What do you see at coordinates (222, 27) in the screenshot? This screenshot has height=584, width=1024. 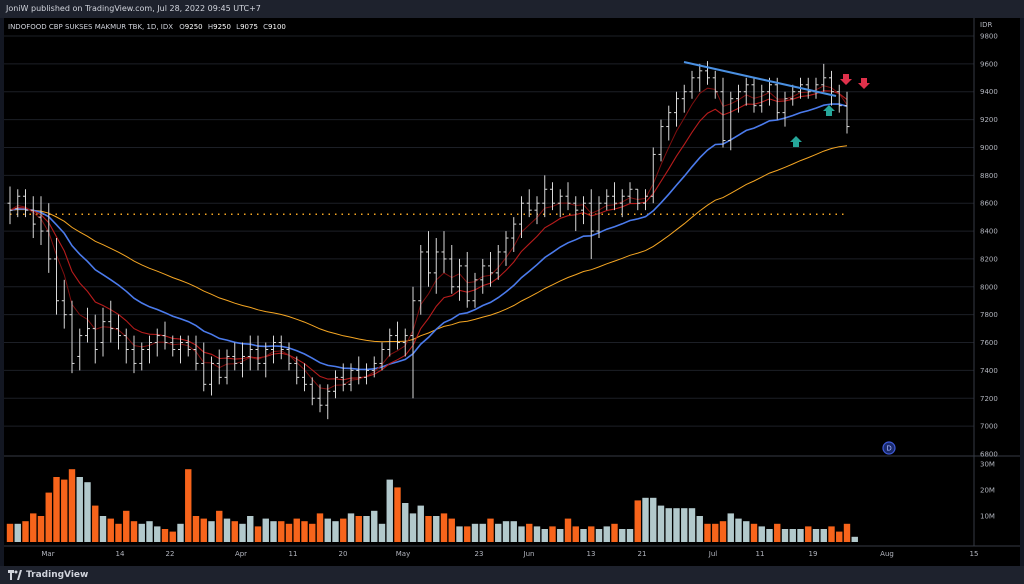 I see `high-value: 9250` at bounding box center [222, 27].